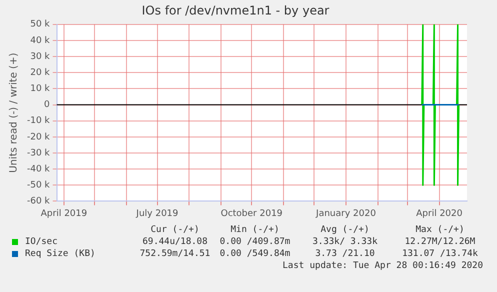  Describe the element at coordinates (251, 213) in the screenshot. I see `x-tick-label: October 2019` at that location.